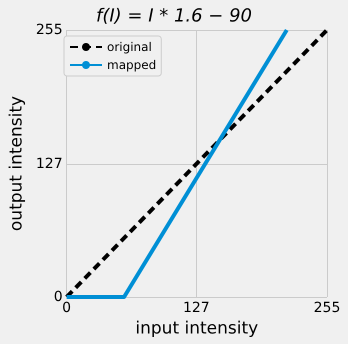 This screenshot has height=344, width=348. Describe the element at coordinates (16, 164) in the screenshot. I see `y-axis-title: output intensity` at that location.